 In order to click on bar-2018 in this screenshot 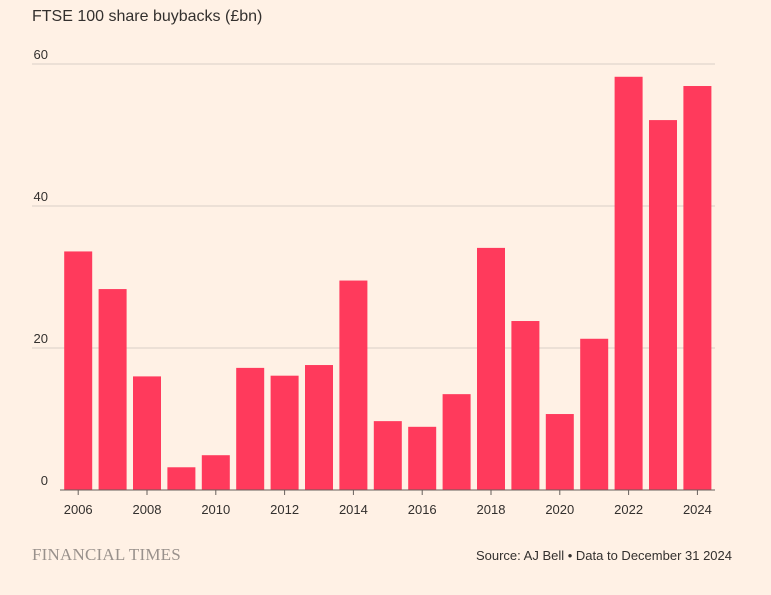, I will do `click(491, 368)`.